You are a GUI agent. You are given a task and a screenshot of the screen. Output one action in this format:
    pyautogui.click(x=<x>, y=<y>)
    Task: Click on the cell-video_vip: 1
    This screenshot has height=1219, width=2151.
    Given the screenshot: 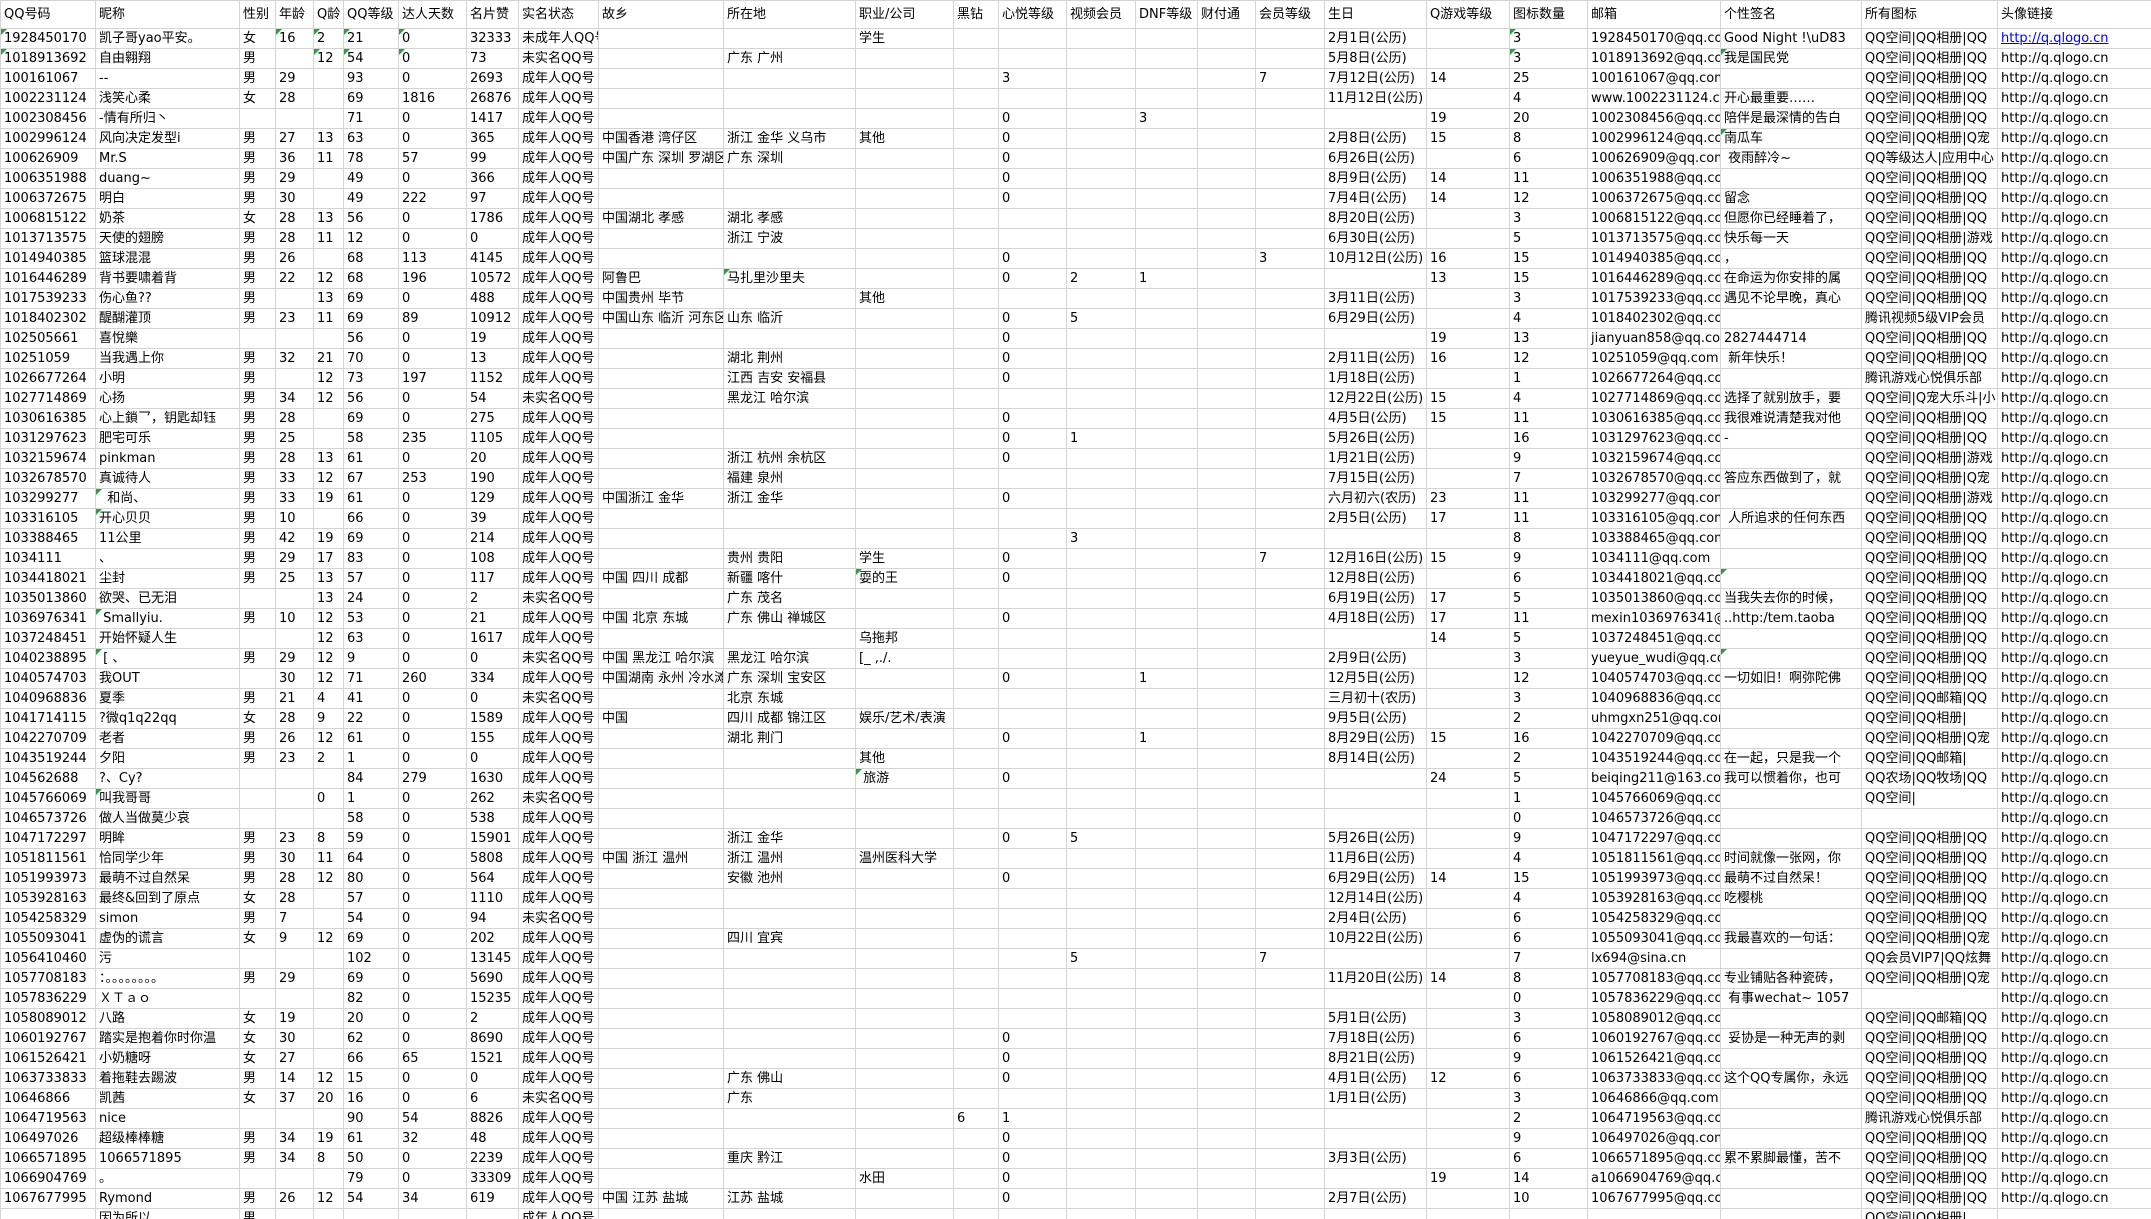 What is the action you would take?
    pyautogui.click(x=1101, y=438)
    